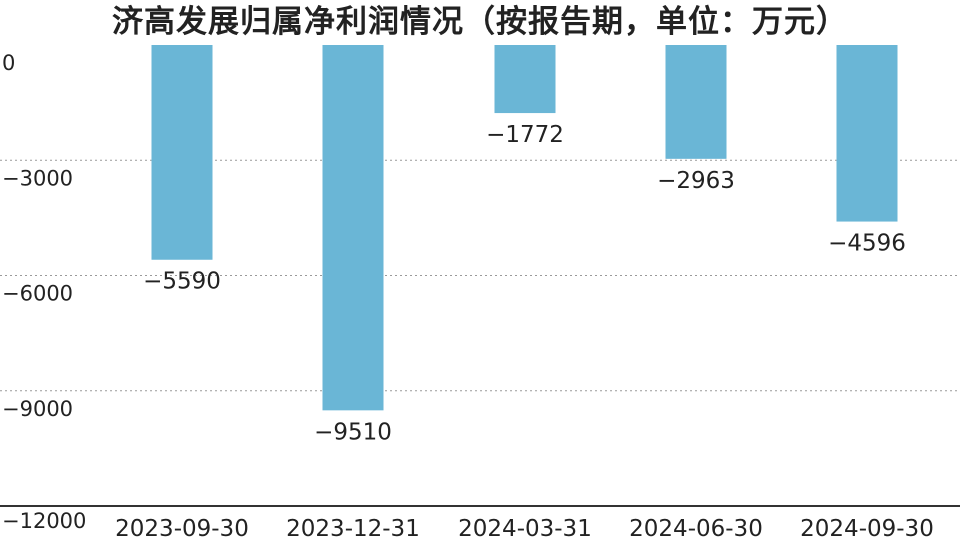 Image resolution: width=960 pixels, height=540 pixels. I want to click on y-axis-tick-labels: 0 −3000 −6000 −9000 −12000, so click(44, 292).